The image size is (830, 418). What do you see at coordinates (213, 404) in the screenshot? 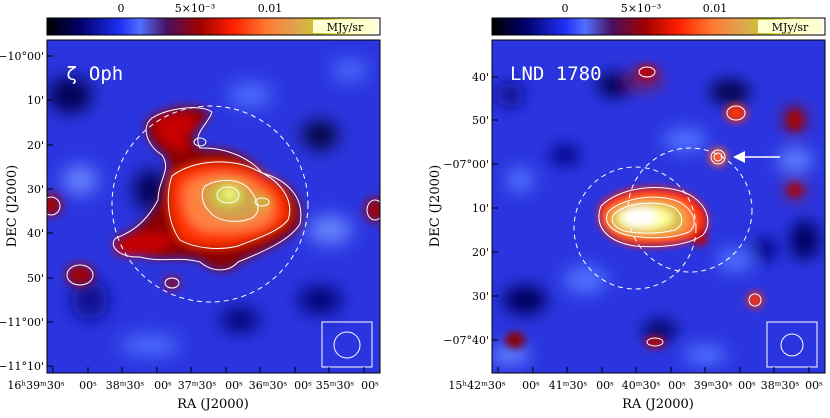
I see `left-x-axis-label: RA (J2000)` at bounding box center [213, 404].